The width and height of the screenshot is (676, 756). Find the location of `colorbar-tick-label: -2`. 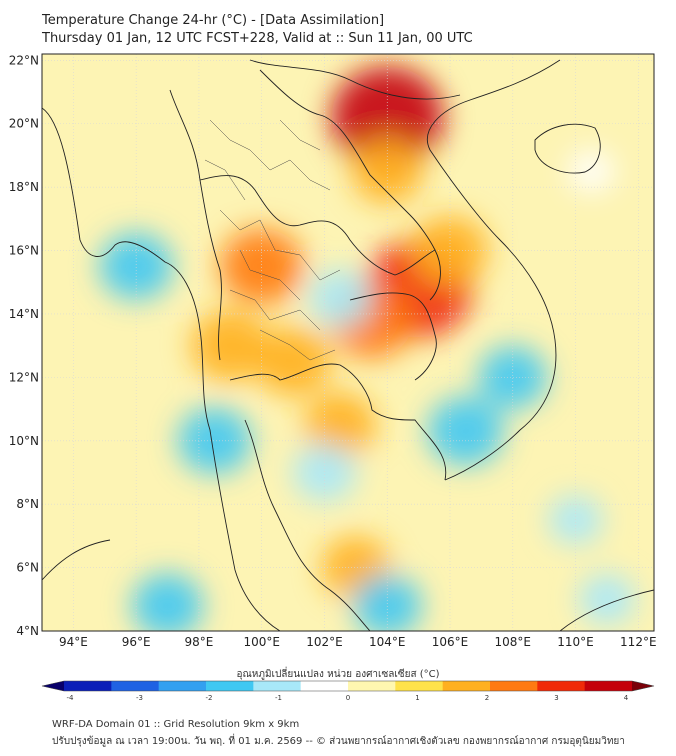

colorbar-tick-label: -2 is located at coordinates (209, 698).